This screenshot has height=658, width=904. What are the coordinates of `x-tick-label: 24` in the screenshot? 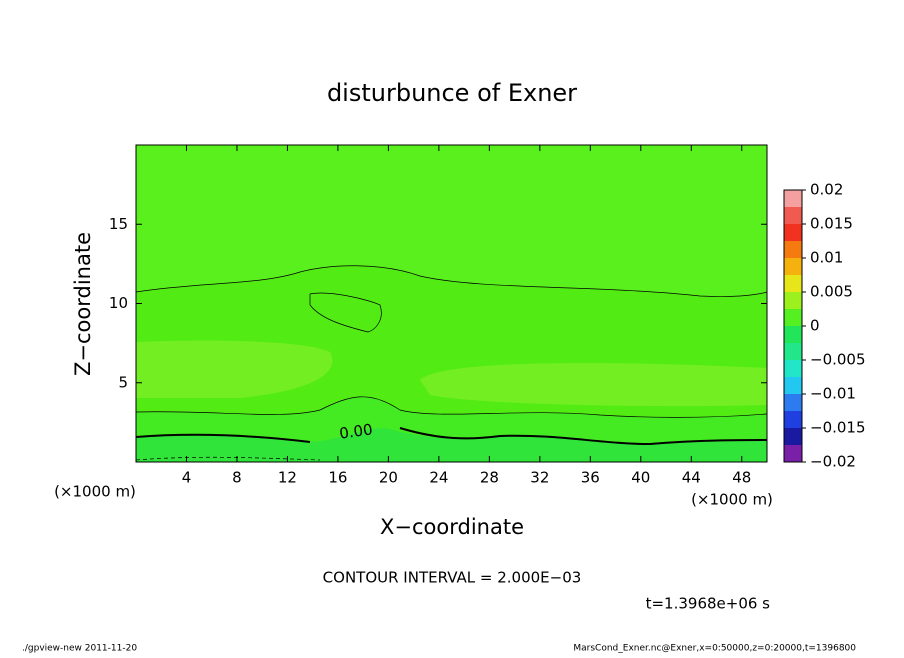 It's located at (438, 478).